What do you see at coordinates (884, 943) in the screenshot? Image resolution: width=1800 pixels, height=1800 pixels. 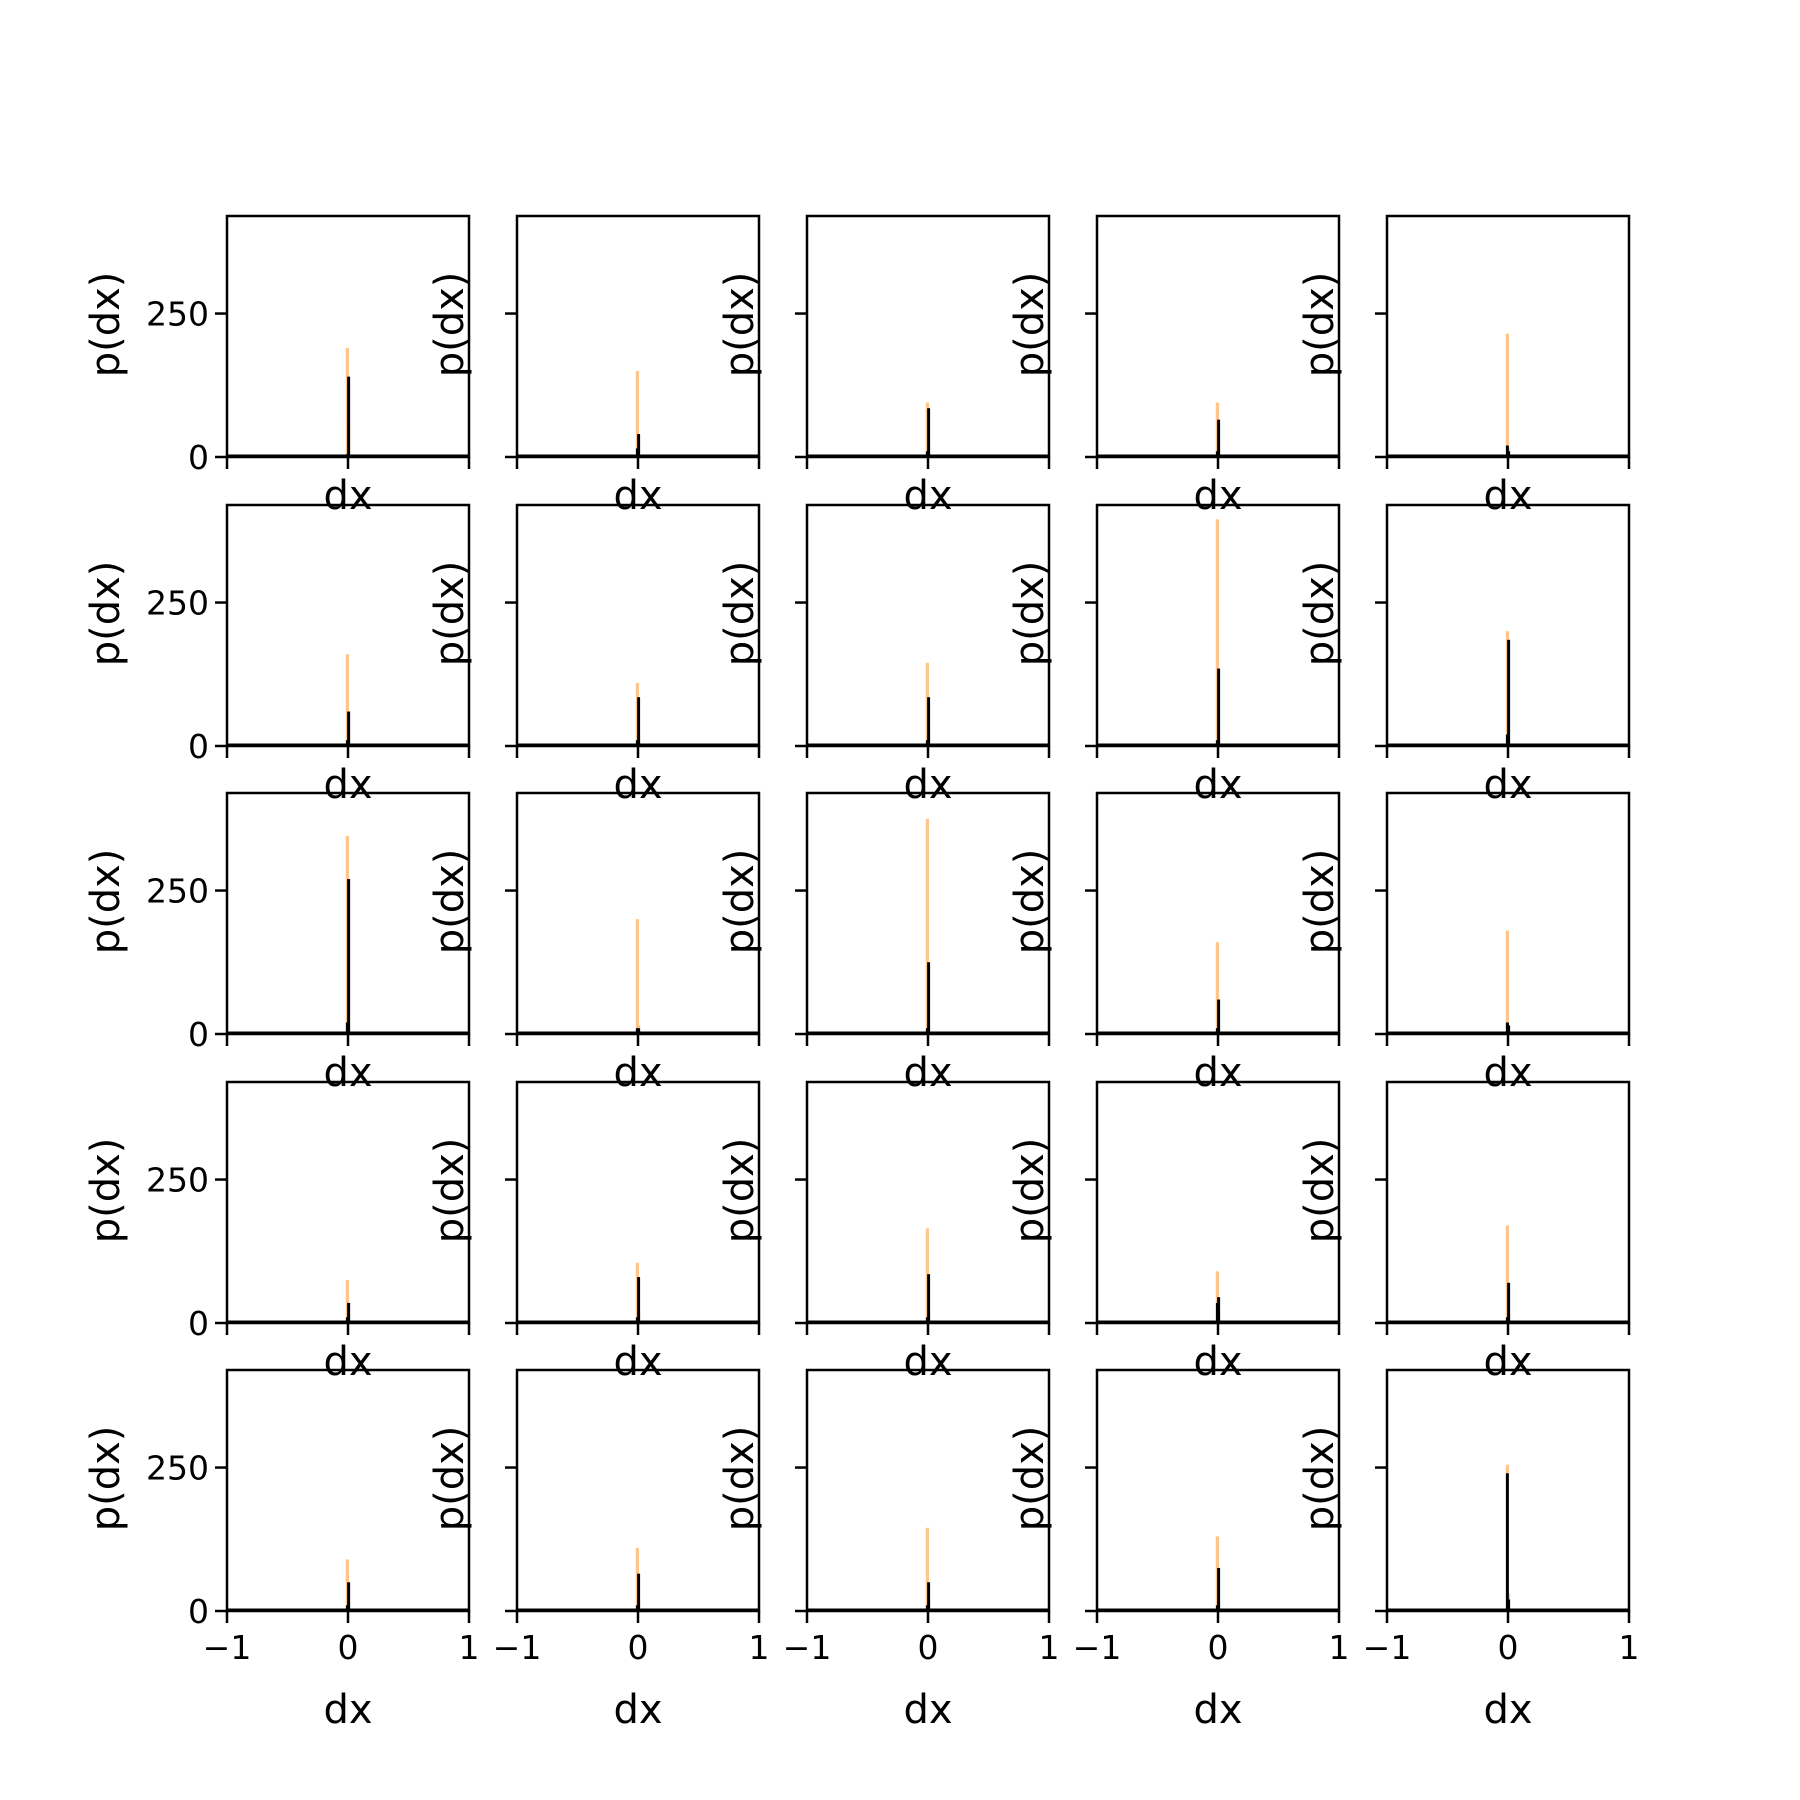 I see `subplot-r3-c3: dx p(dx)` at bounding box center [884, 943].